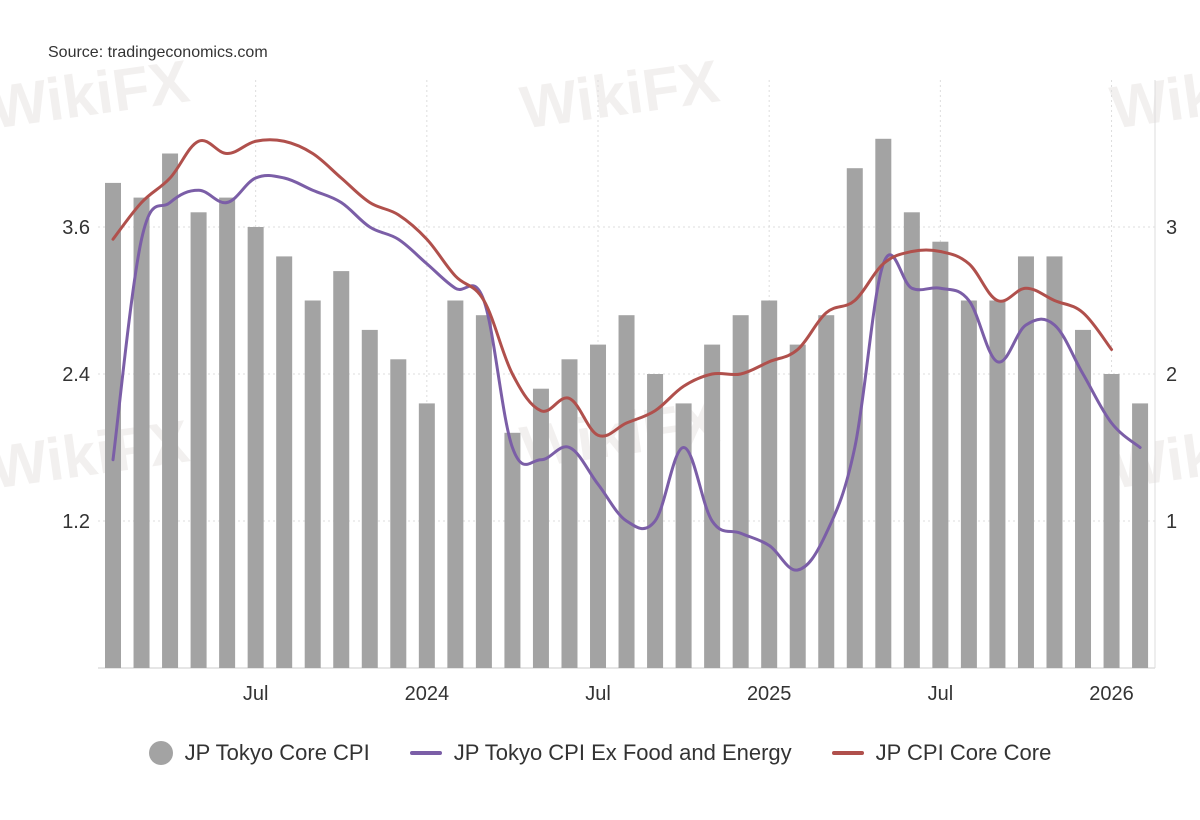 This screenshot has width=1200, height=820. I want to click on x-axis-tick-label: 2024, so click(427, 694).